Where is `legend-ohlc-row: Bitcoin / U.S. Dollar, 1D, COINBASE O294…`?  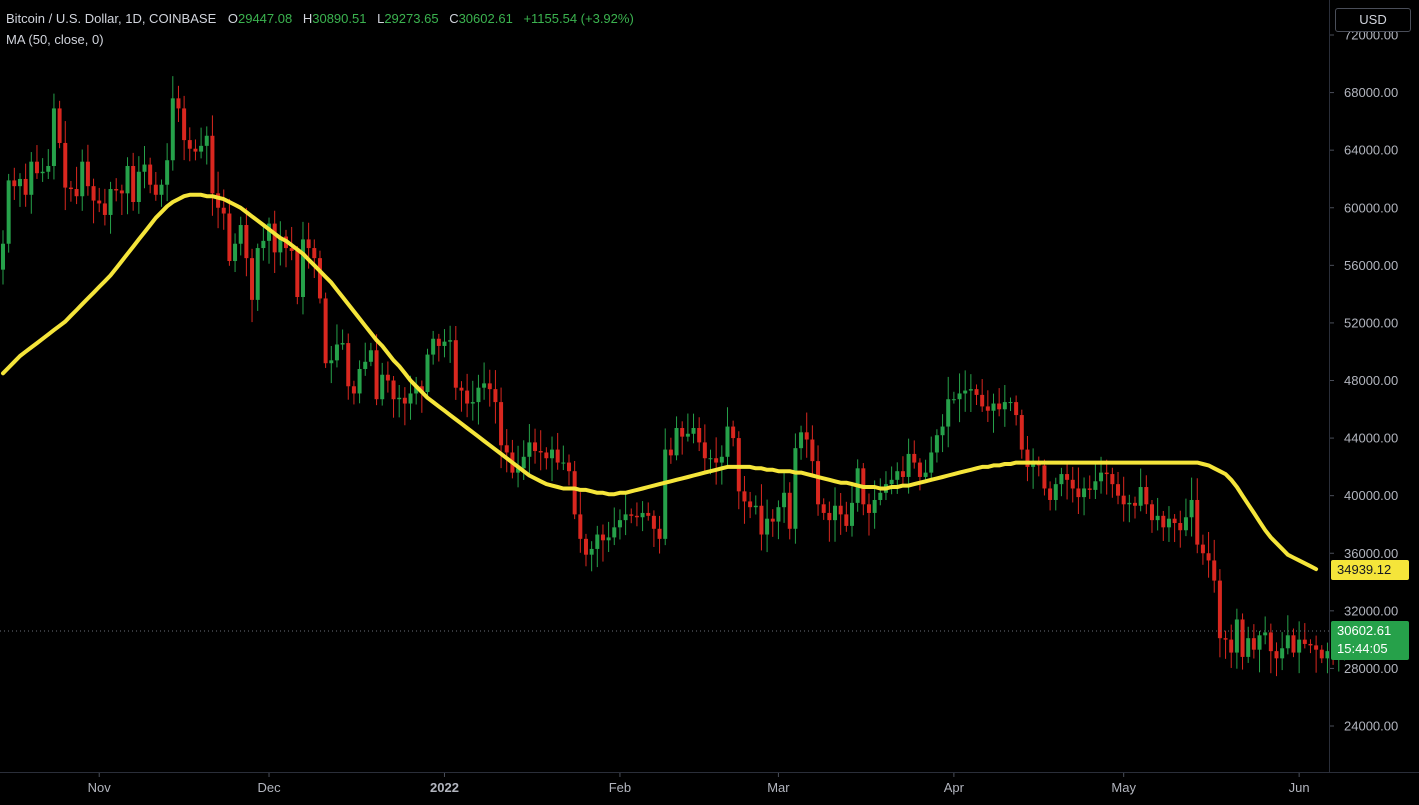
legend-ohlc-row: Bitcoin / U.S. Dollar, 1D, COINBASE O294… is located at coordinates (323, 18).